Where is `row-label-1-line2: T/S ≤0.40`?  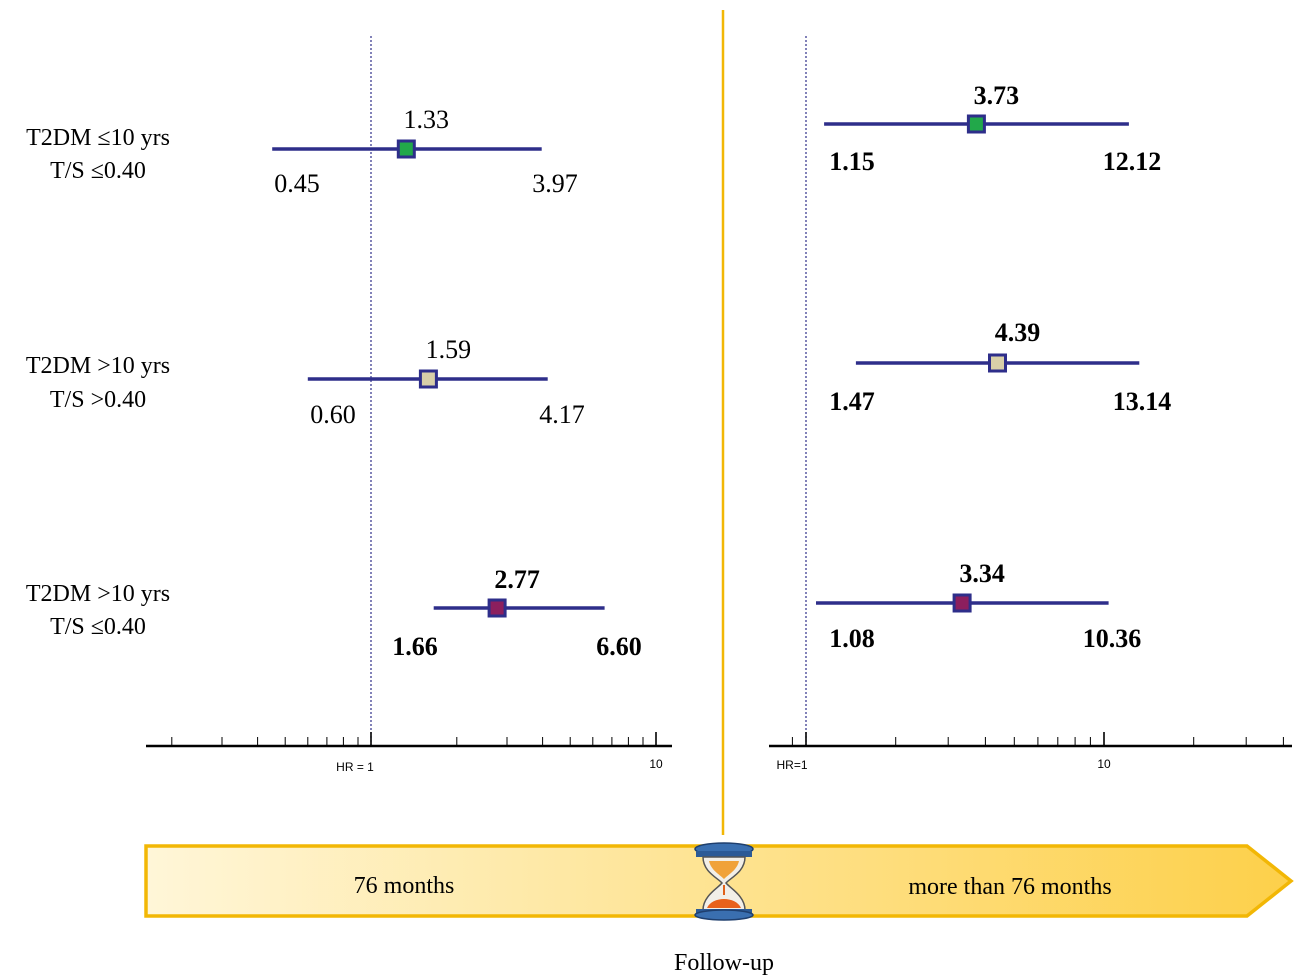 row-label-1-line2: T/S ≤0.40 is located at coordinates (98, 171).